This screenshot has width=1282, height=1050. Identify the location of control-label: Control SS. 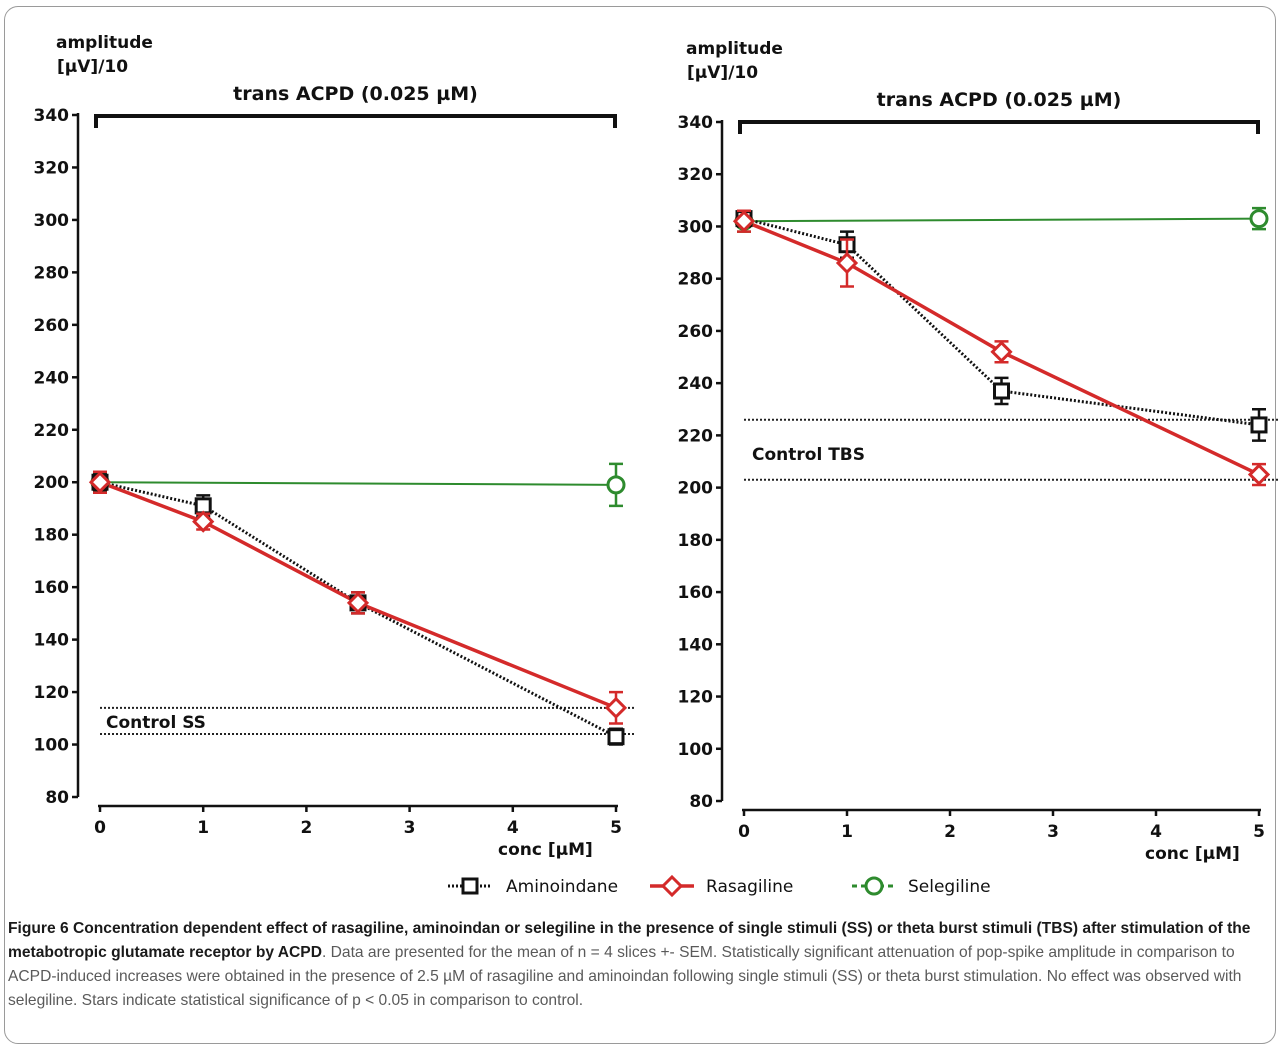
(156, 723).